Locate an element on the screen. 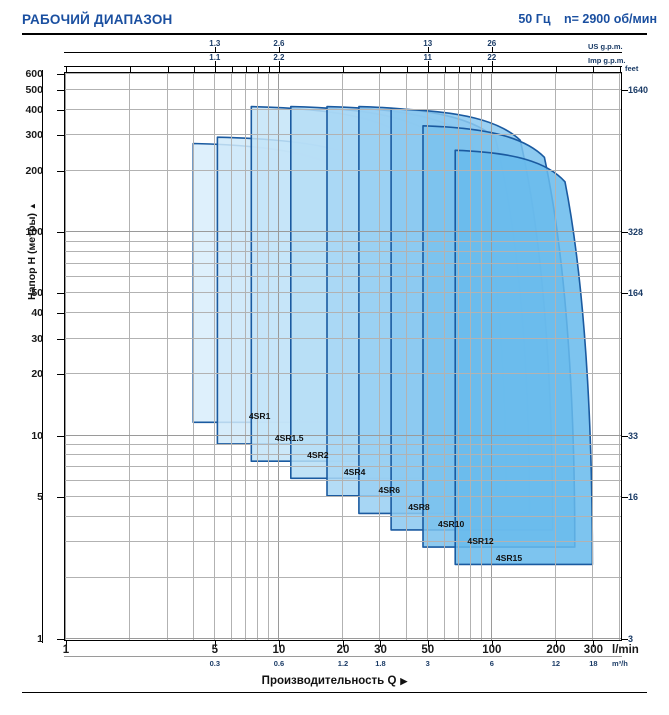  x-axis-secondary-rule is located at coordinates (343, 656).